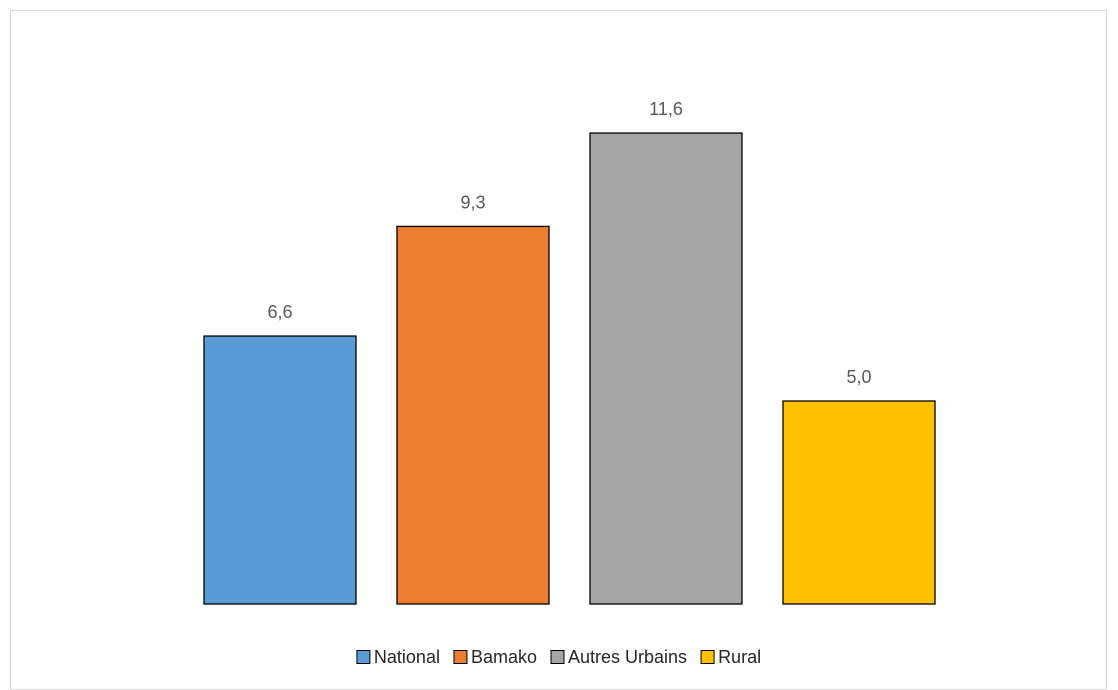 Image resolution: width=1118 pixels, height=690 pixels. What do you see at coordinates (472, 202) in the screenshot?
I see `data-label-bamako: 9,3` at bounding box center [472, 202].